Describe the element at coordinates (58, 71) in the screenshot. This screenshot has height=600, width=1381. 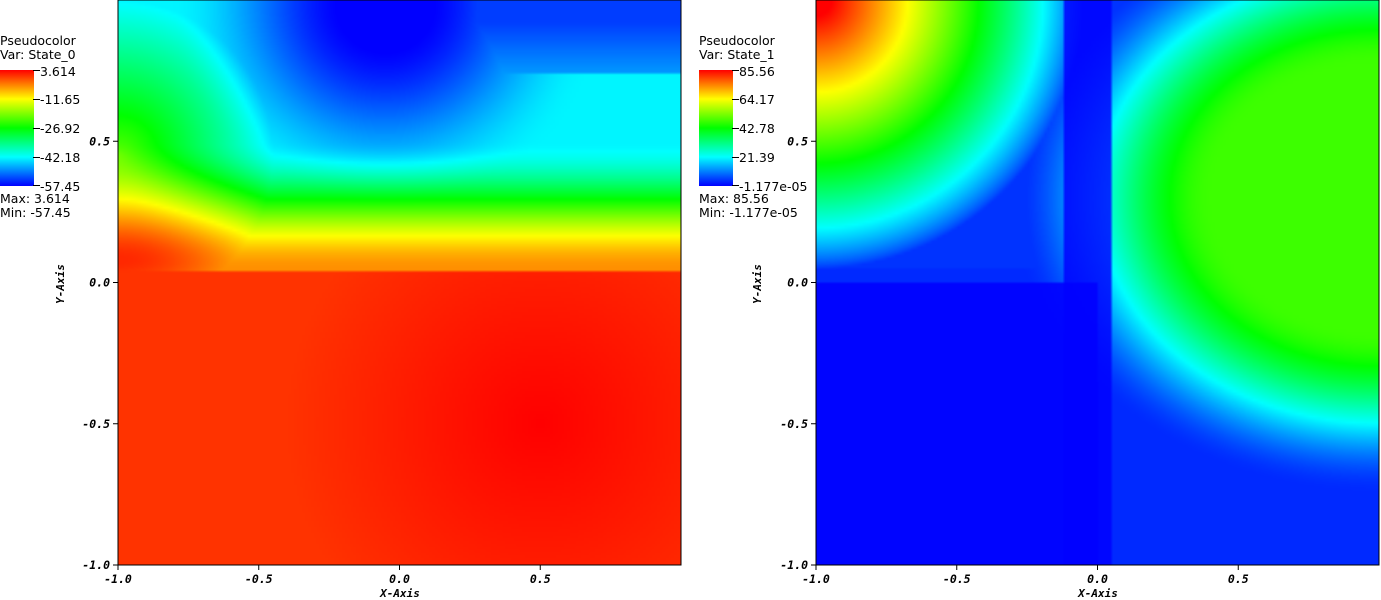
I see `colorbar-label: 3.614` at that location.